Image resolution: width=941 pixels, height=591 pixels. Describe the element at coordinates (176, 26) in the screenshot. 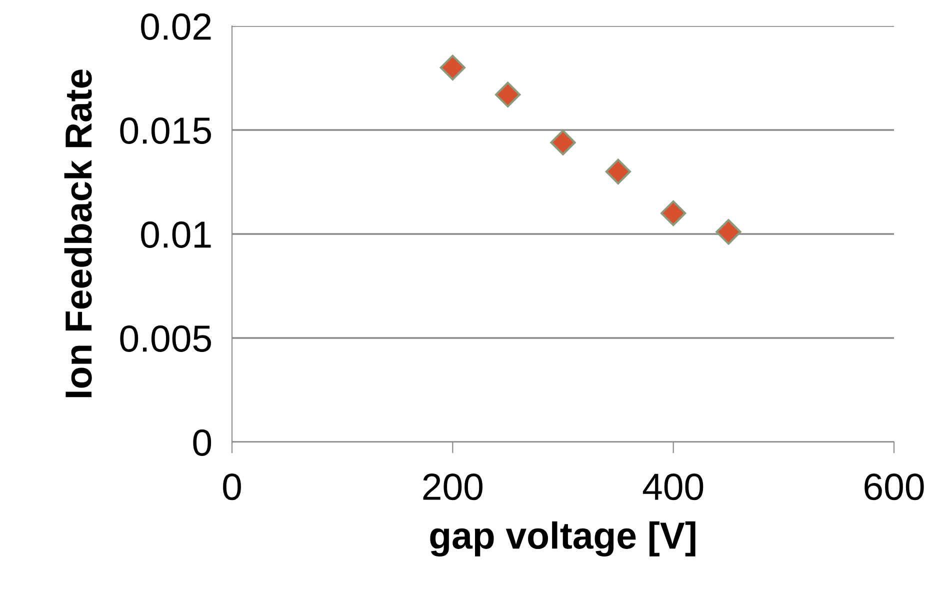

I see `y-tick-label: 0.02` at that location.